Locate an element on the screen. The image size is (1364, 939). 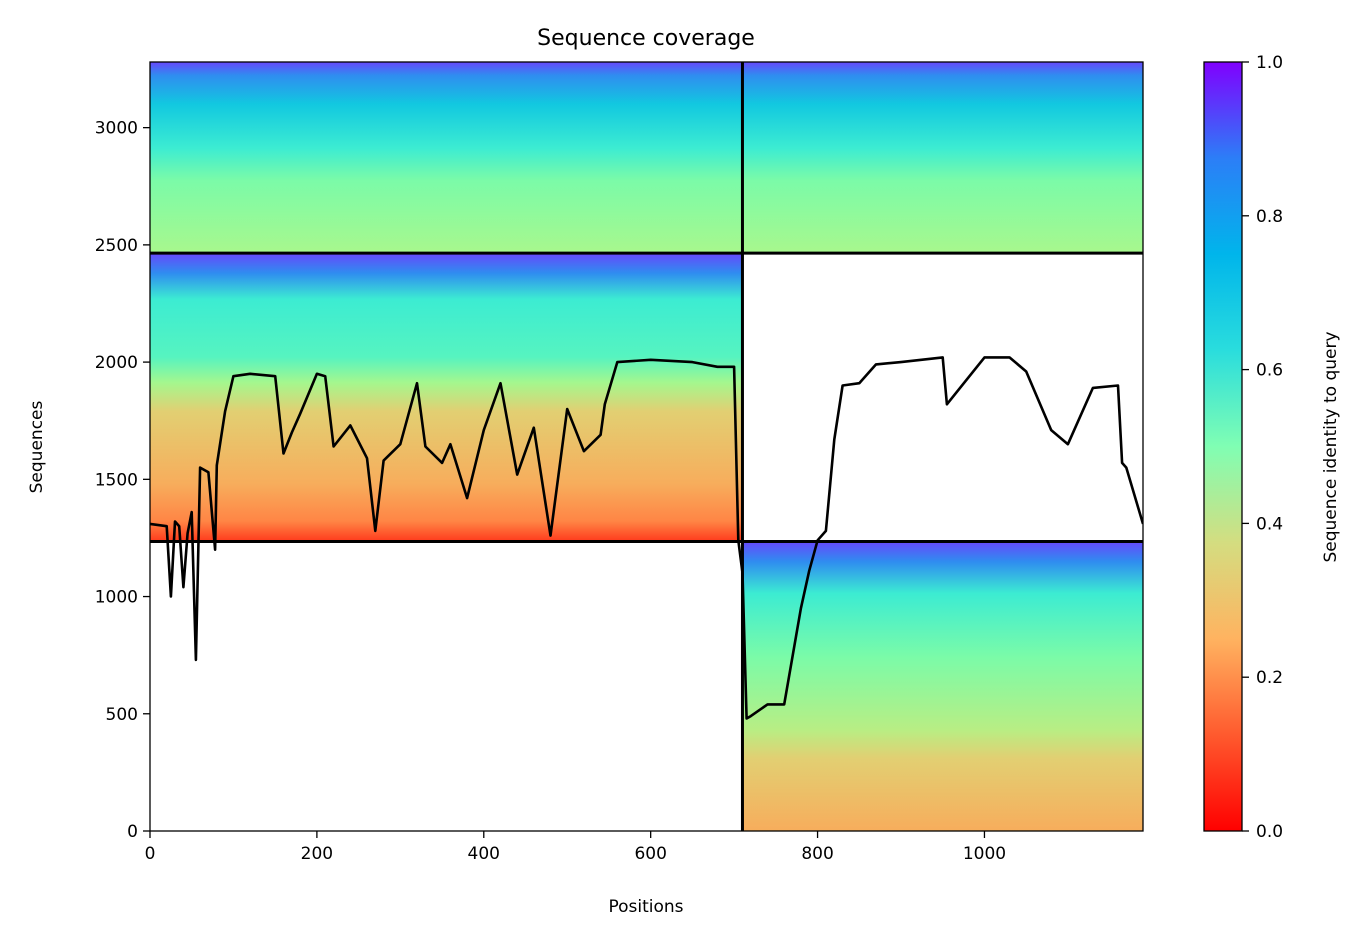
colorbar-tick-label: 0.0 is located at coordinates (1269, 832).